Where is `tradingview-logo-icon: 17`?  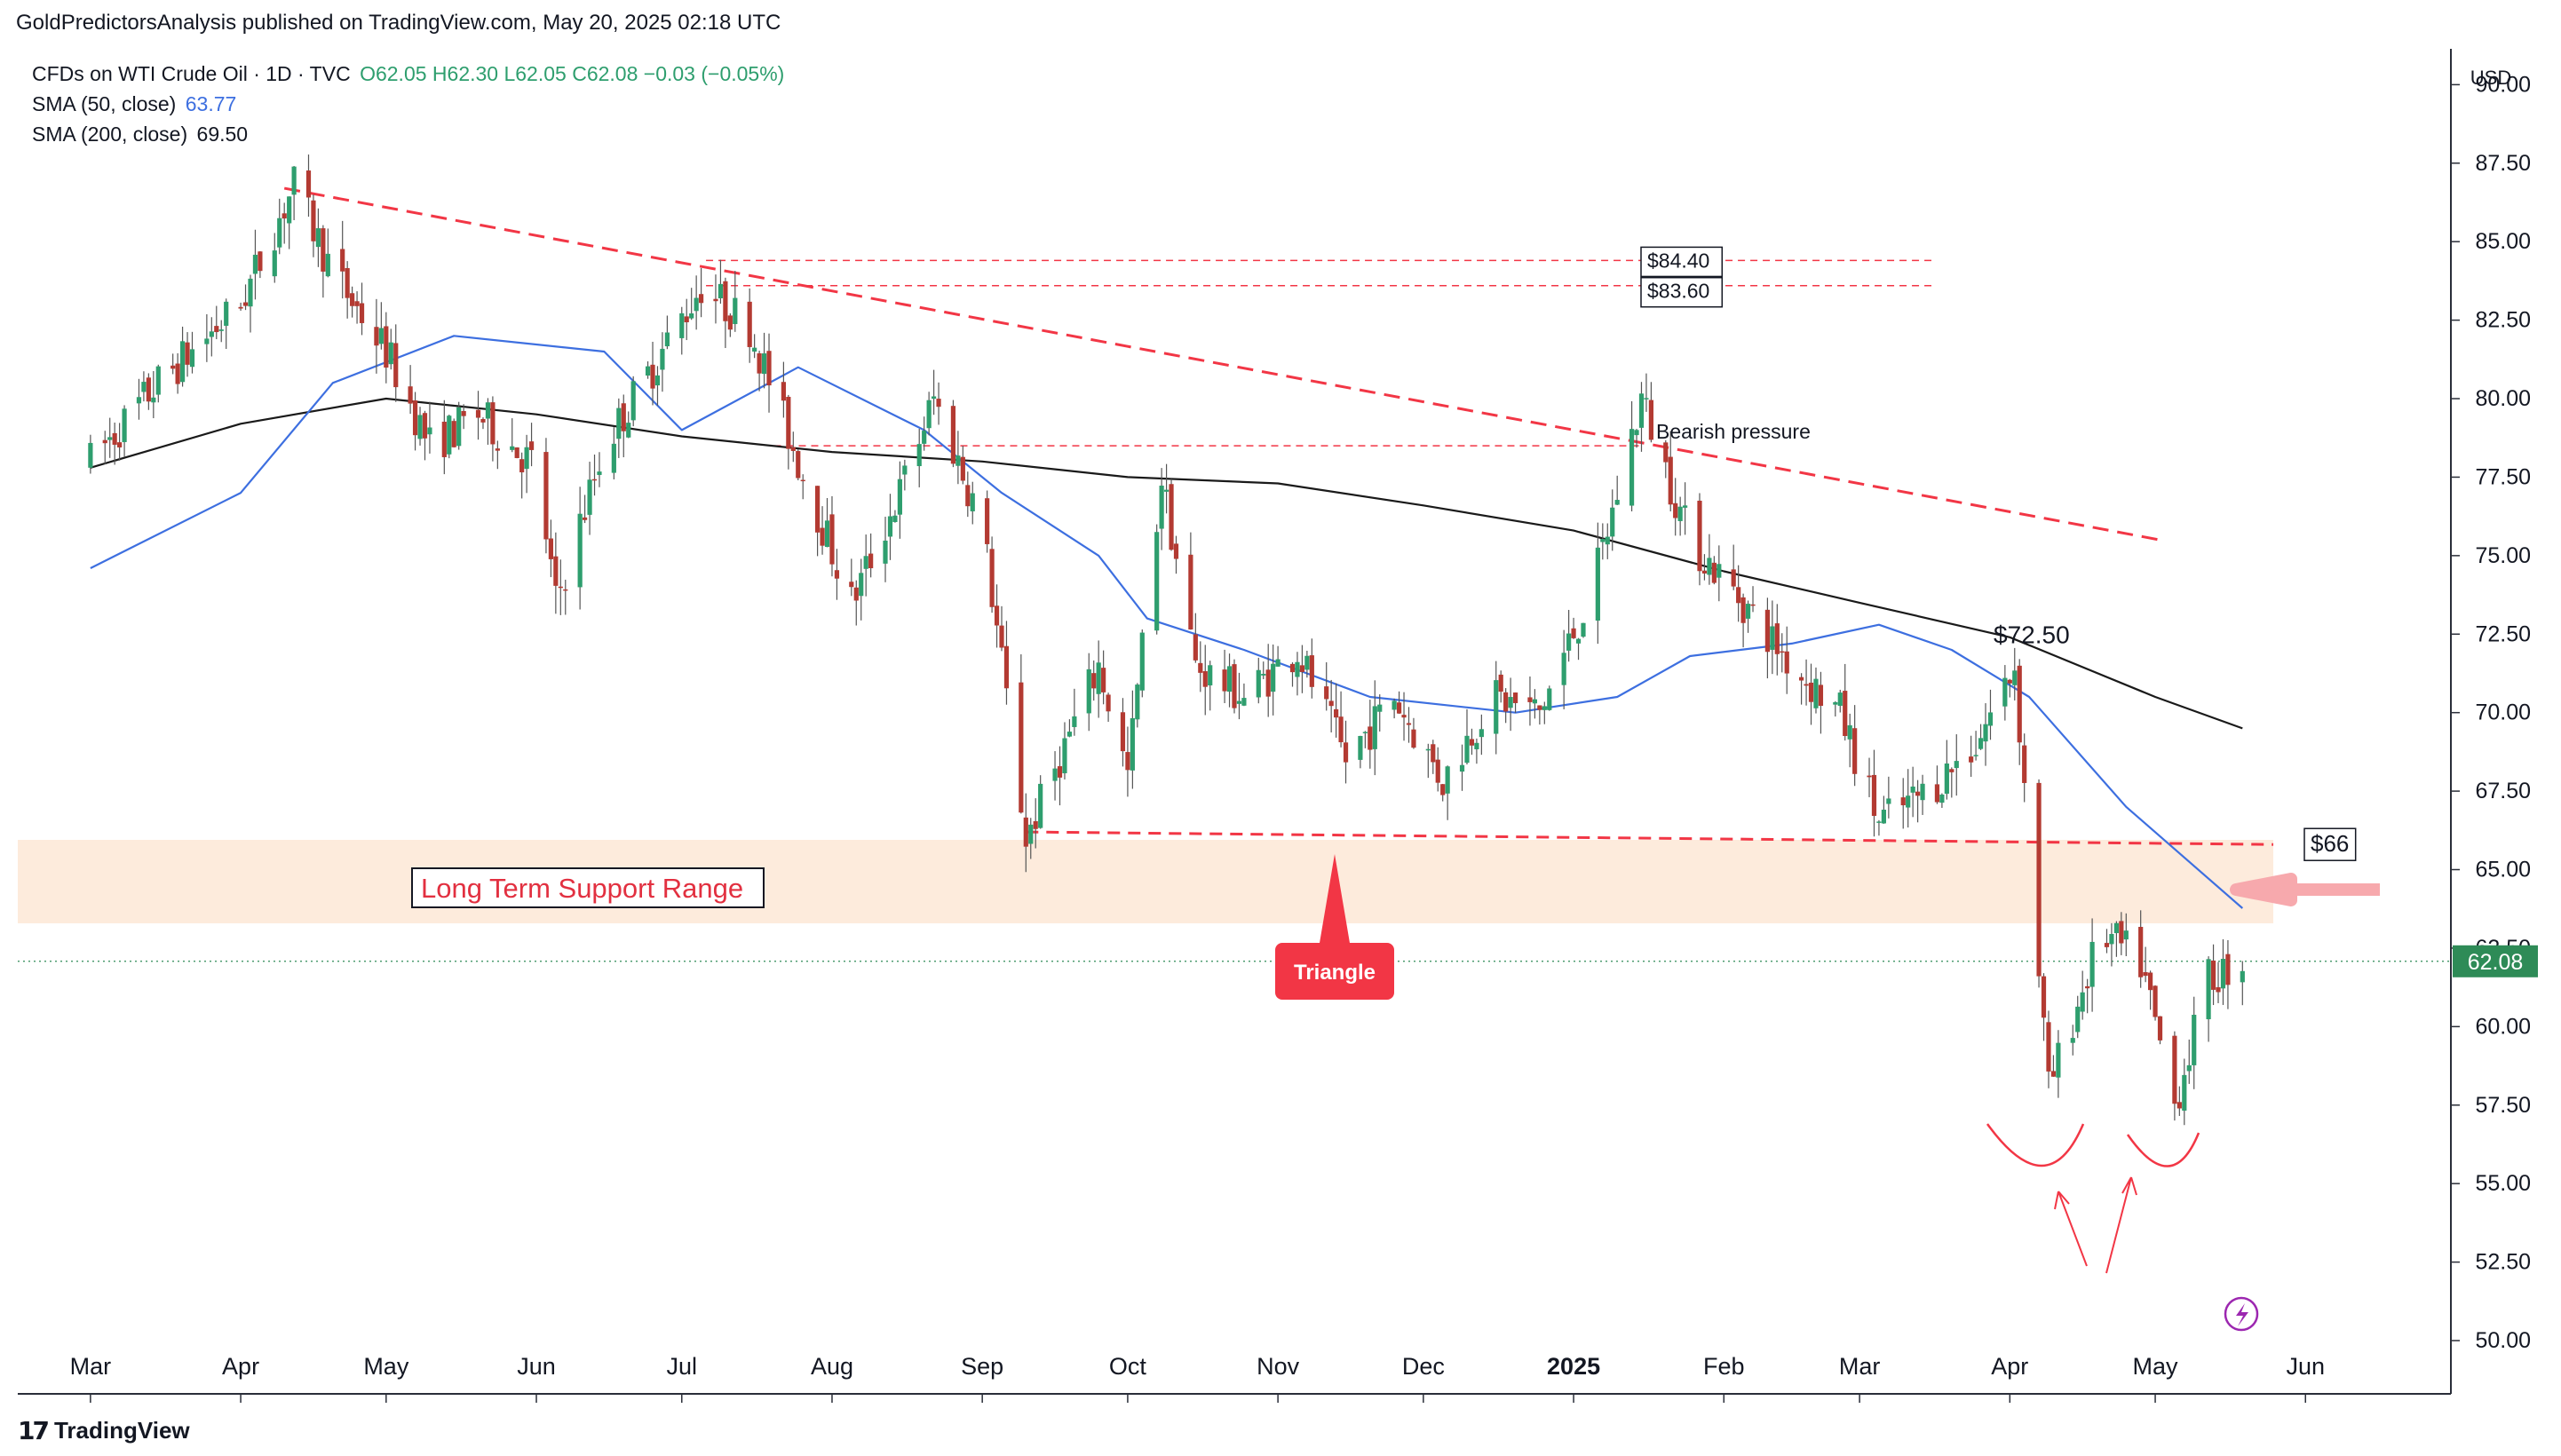 tradingview-logo-icon: 17 is located at coordinates (34, 1430).